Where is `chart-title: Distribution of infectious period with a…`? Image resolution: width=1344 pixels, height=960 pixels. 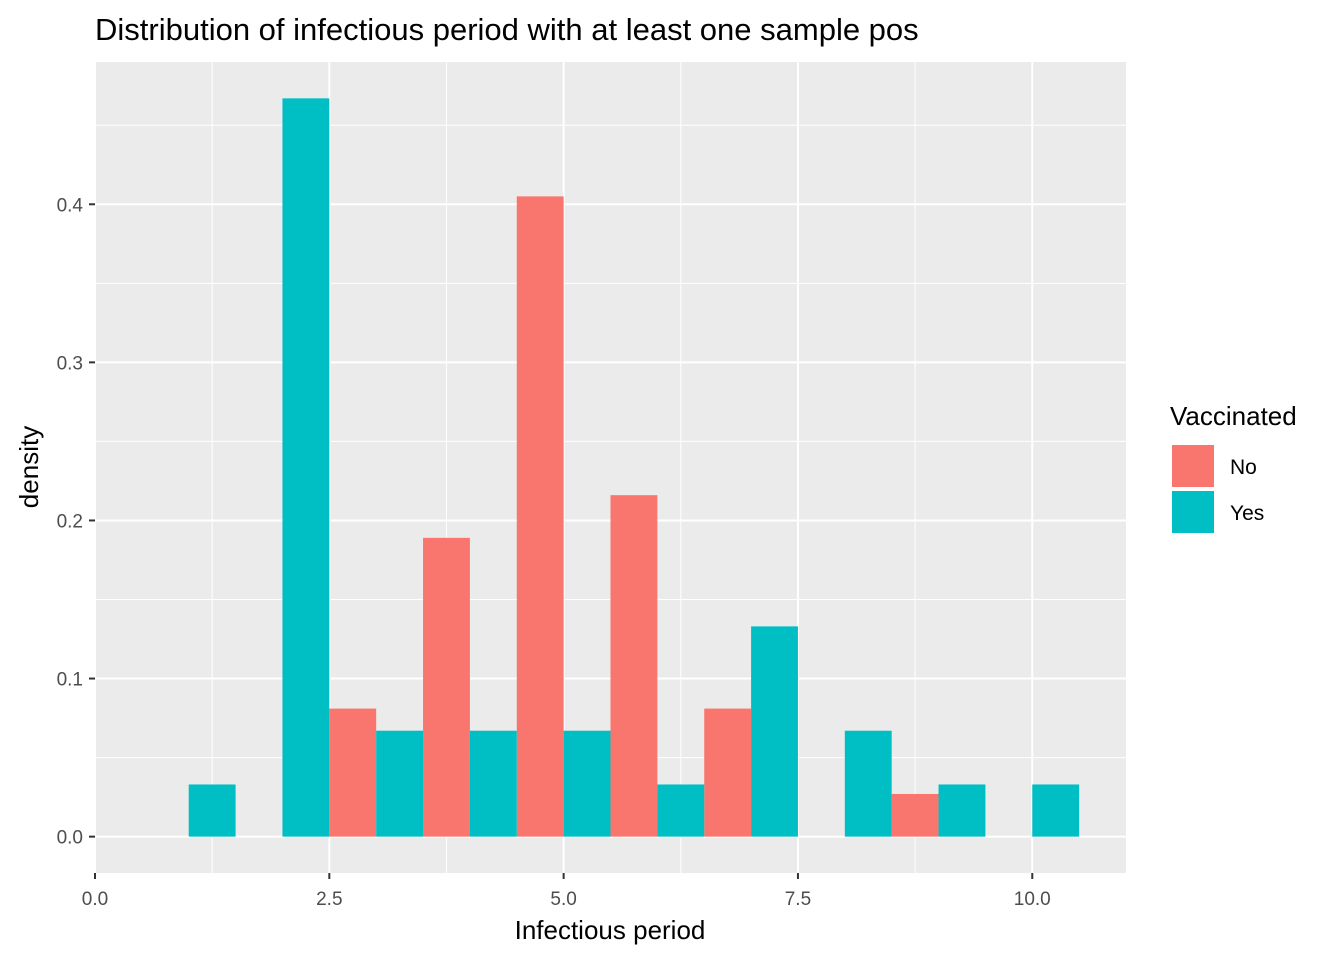 chart-title: Distribution of infectious period with a… is located at coordinates (507, 29).